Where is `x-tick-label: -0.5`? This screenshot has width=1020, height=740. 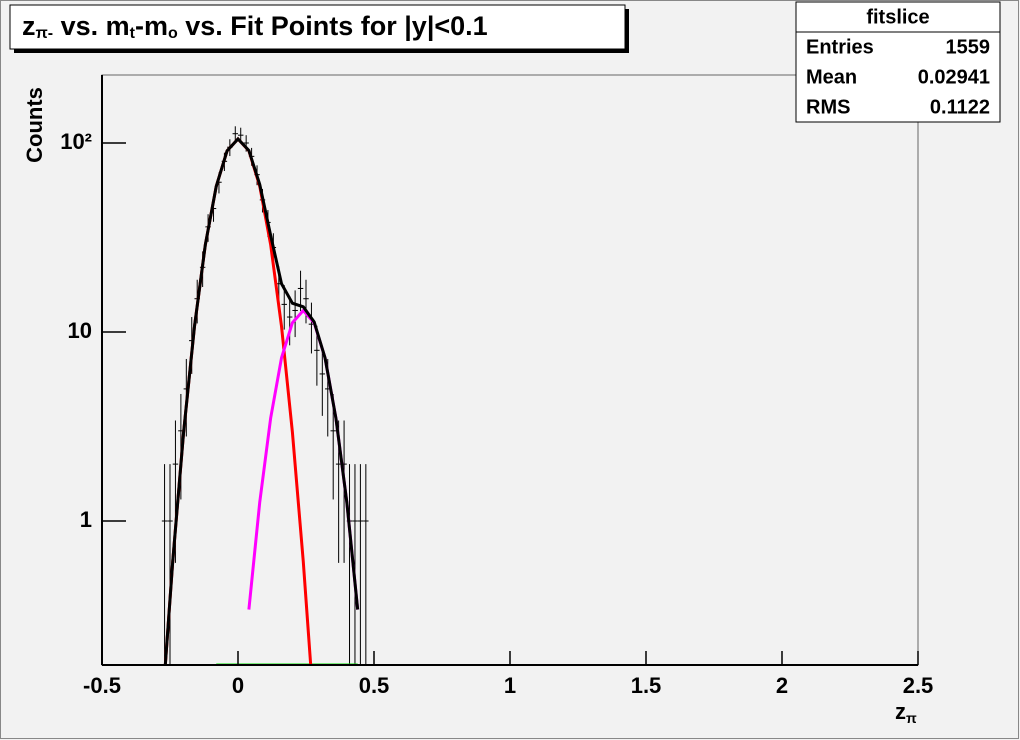
x-tick-label: -0.5 is located at coordinates (102, 685).